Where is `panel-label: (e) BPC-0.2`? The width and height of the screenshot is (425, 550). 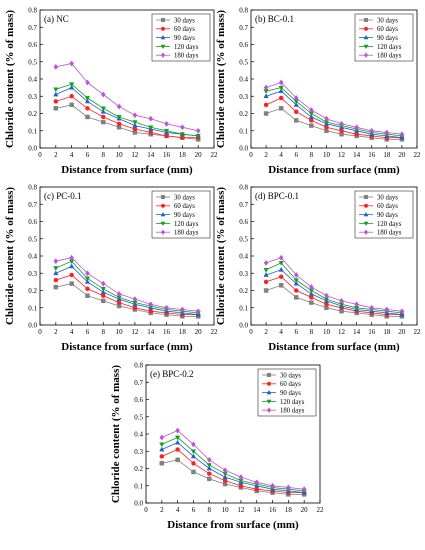
panel-label: (e) BPC-0.2 is located at coordinates (172, 374).